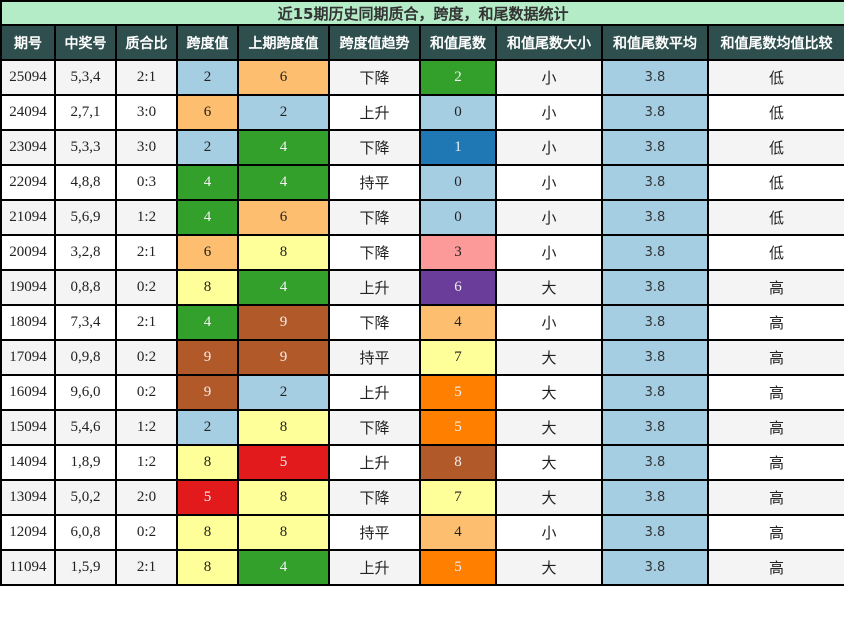 The width and height of the screenshot is (844, 619). Describe the element at coordinates (28, 497) in the screenshot. I see `period-cell: 13094` at that location.